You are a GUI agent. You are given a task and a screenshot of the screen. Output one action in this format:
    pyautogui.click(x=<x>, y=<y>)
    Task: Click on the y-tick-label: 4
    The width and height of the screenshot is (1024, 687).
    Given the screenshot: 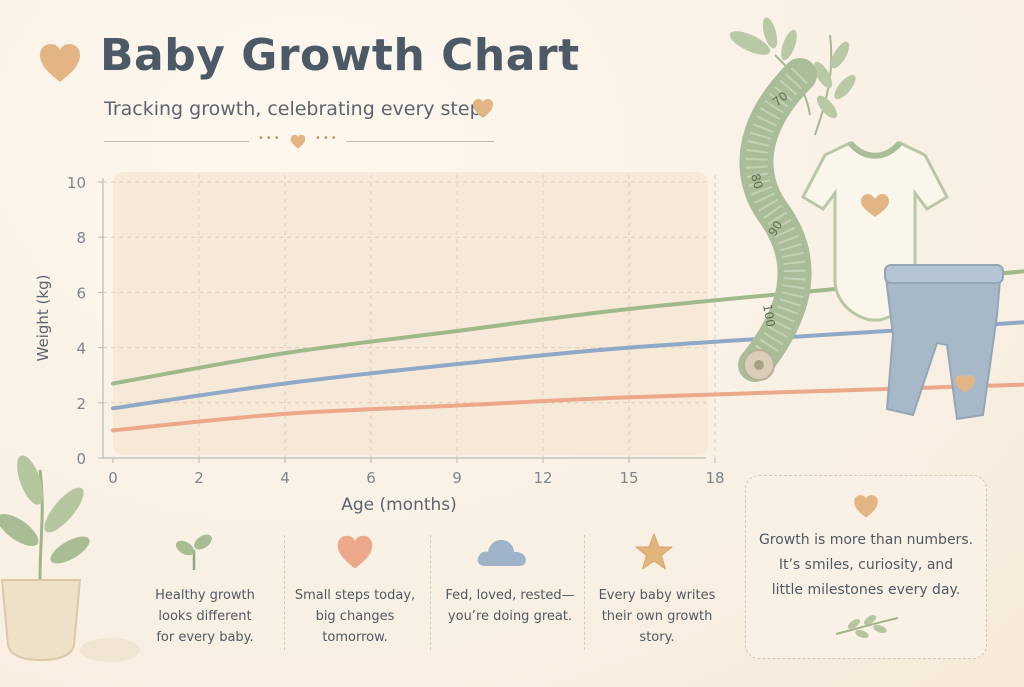 What is the action you would take?
    pyautogui.click(x=81, y=349)
    